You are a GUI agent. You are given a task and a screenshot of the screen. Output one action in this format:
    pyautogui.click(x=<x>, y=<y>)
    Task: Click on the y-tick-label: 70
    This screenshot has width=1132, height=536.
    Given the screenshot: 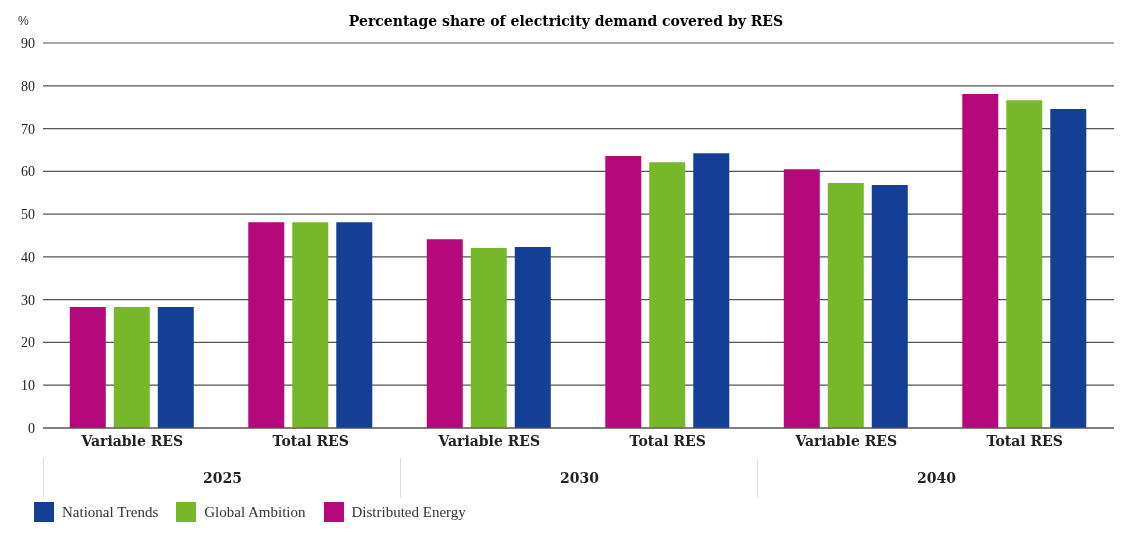 What is the action you would take?
    pyautogui.click(x=28, y=129)
    